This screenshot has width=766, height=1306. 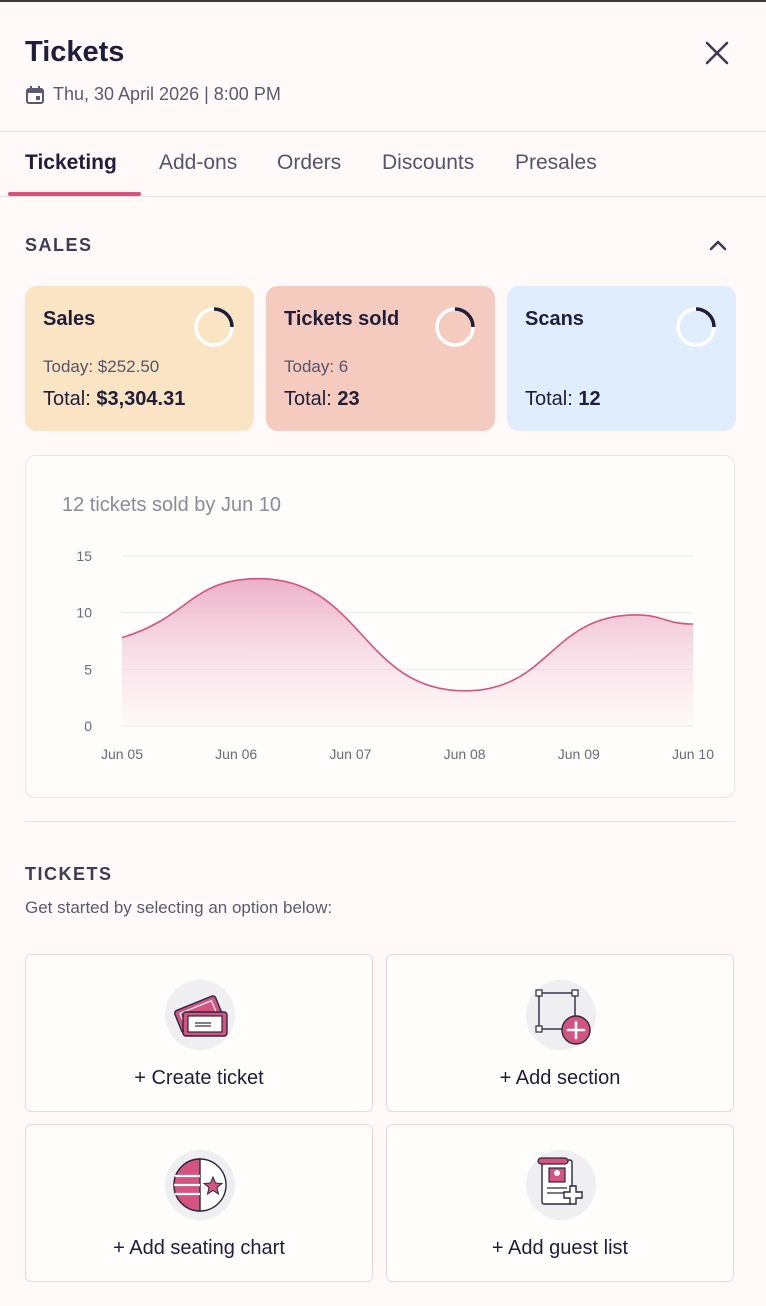 I want to click on add-guest-list-button: + Add guest list, so click(x=560, y=1203).